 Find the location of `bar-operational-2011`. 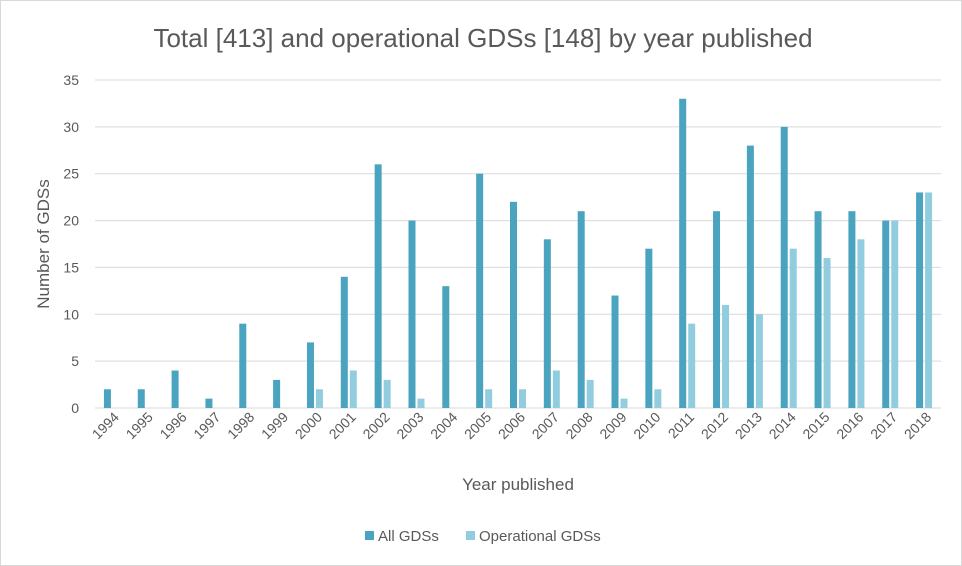

bar-operational-2011 is located at coordinates (692, 365).